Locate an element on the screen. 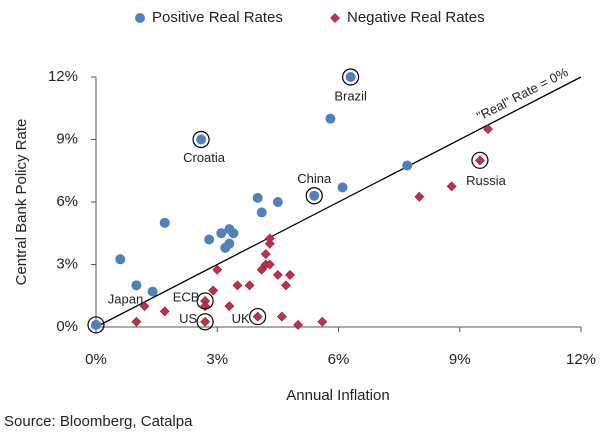  x-tick-label: 6% is located at coordinates (339, 359).